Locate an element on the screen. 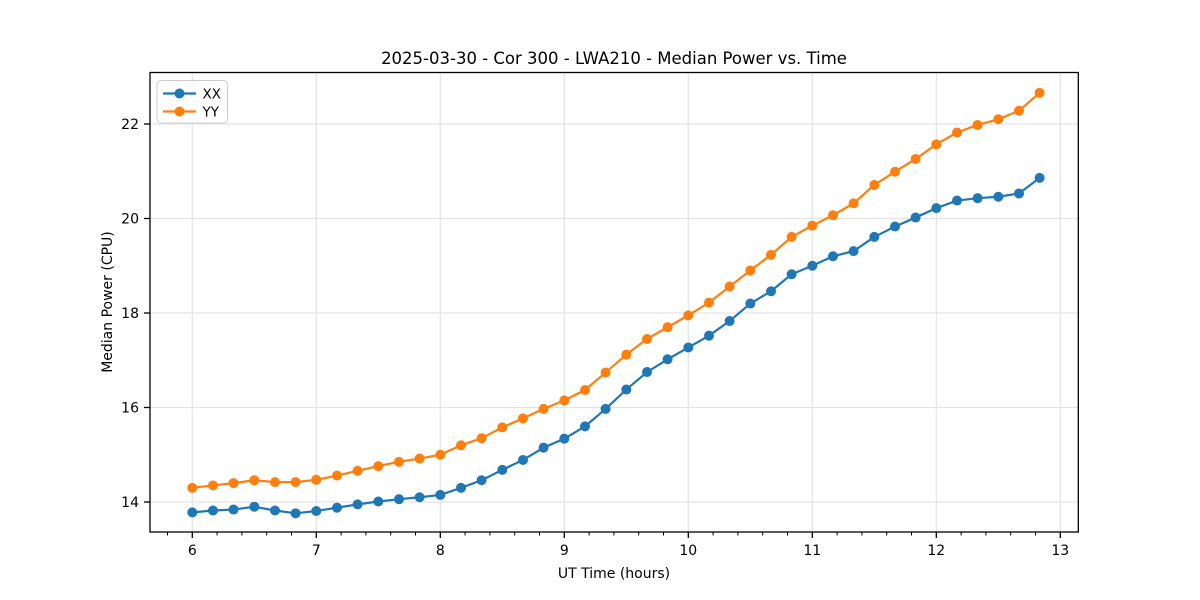 The width and height of the screenshot is (1200, 600). x-tick-label: 6 is located at coordinates (192, 551).